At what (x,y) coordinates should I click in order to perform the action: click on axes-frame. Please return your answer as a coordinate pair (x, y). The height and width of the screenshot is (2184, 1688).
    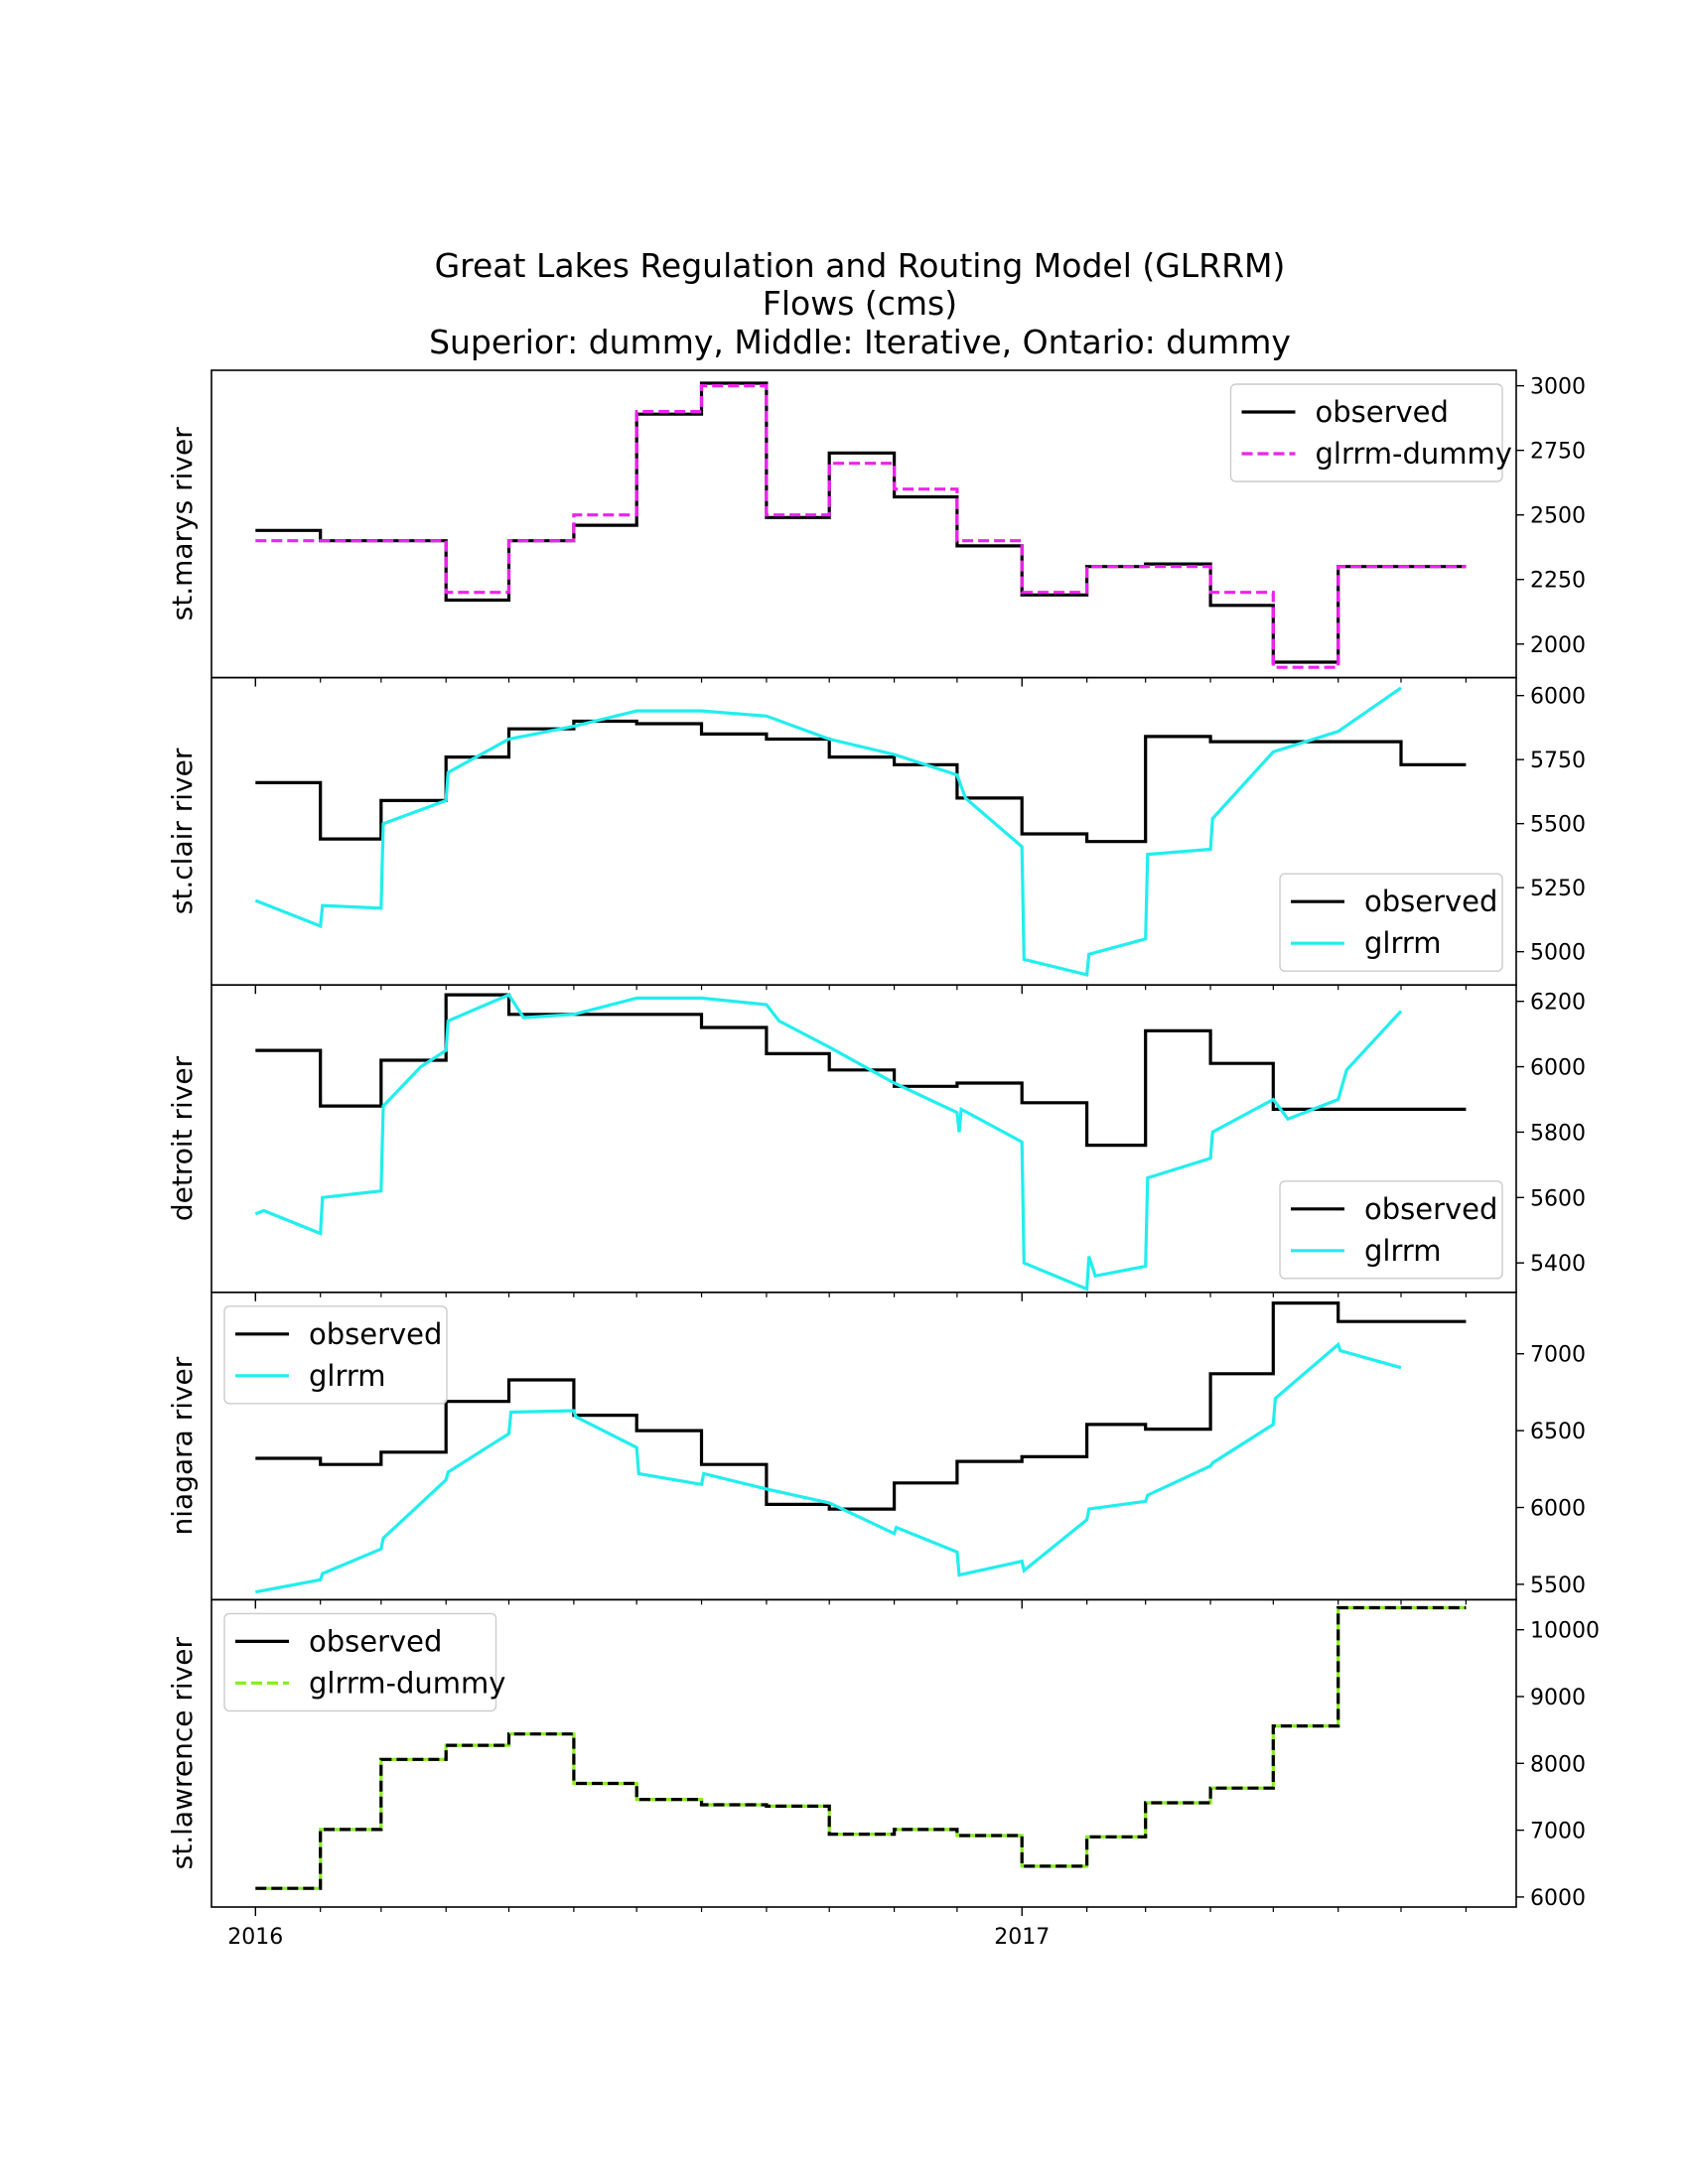
    Looking at the image, I should click on (864, 1753).